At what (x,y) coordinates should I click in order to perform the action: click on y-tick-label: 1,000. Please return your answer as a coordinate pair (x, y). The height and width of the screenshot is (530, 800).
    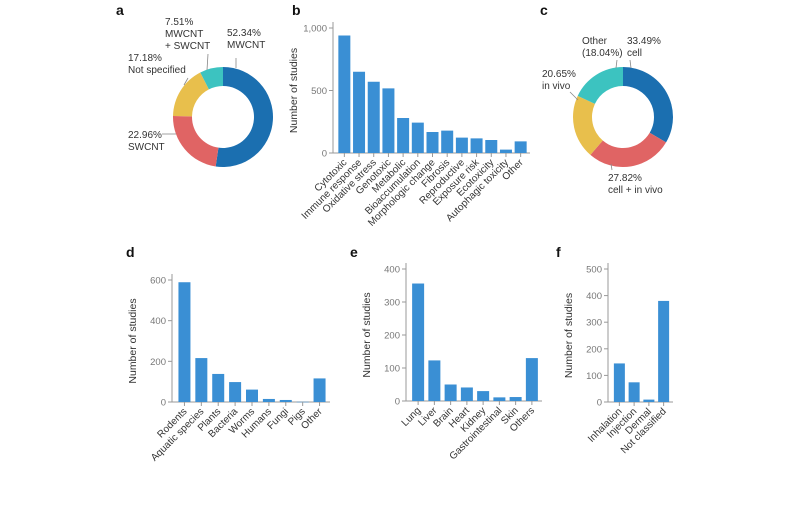
    Looking at the image, I should click on (315, 29).